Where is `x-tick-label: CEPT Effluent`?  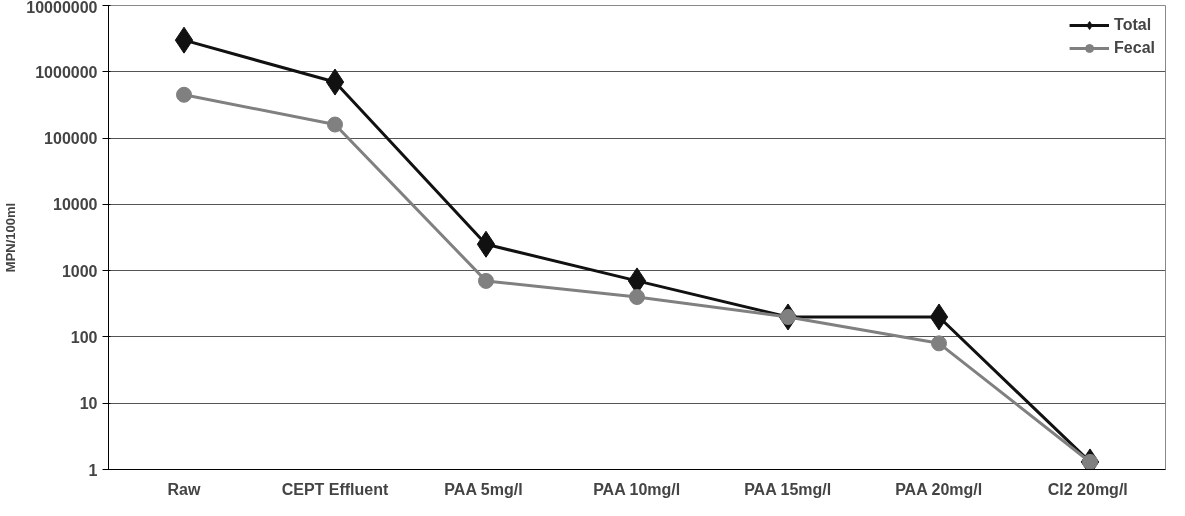
x-tick-label: CEPT Effluent is located at coordinates (335, 489).